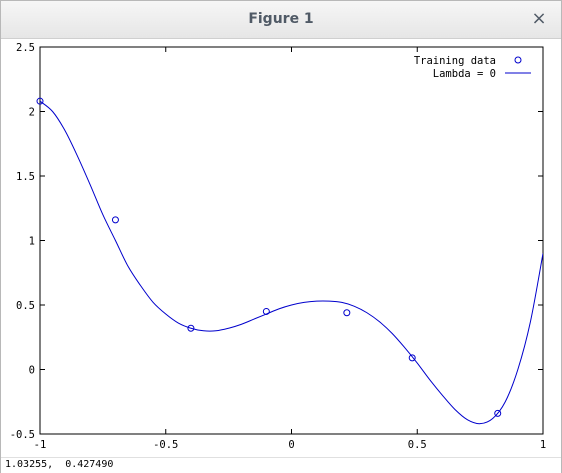  I want to click on x-tick-label: 1, so click(543, 445).